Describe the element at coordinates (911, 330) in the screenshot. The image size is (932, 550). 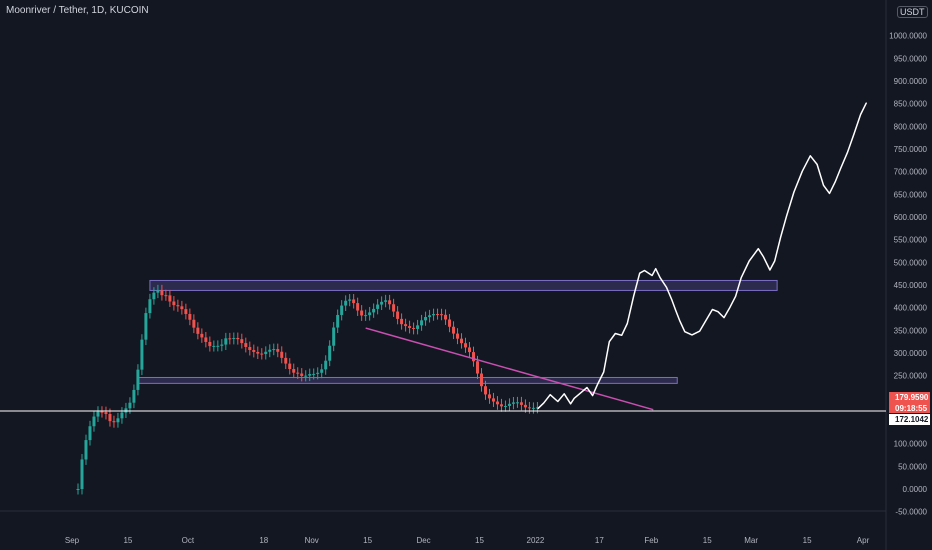
I see `y-tick-label: 350.0000` at that location.